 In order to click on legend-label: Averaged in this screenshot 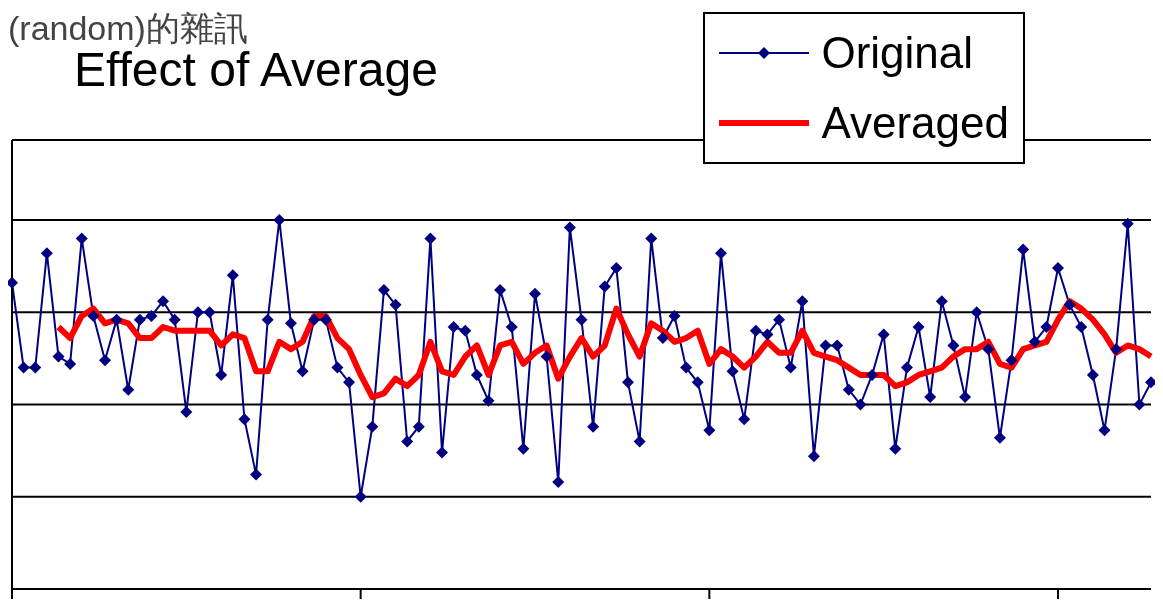, I will do `click(915, 123)`.